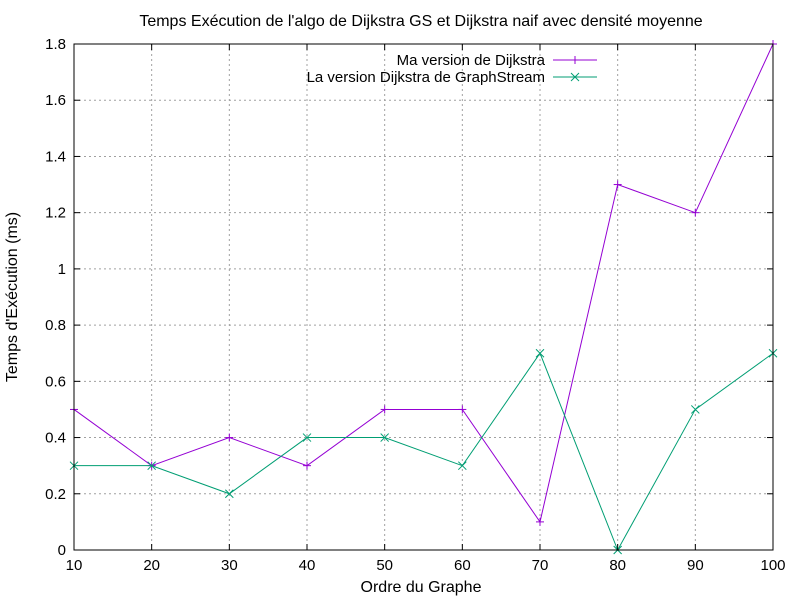  What do you see at coordinates (617, 565) in the screenshot?
I see `x-tick-label: 80` at bounding box center [617, 565].